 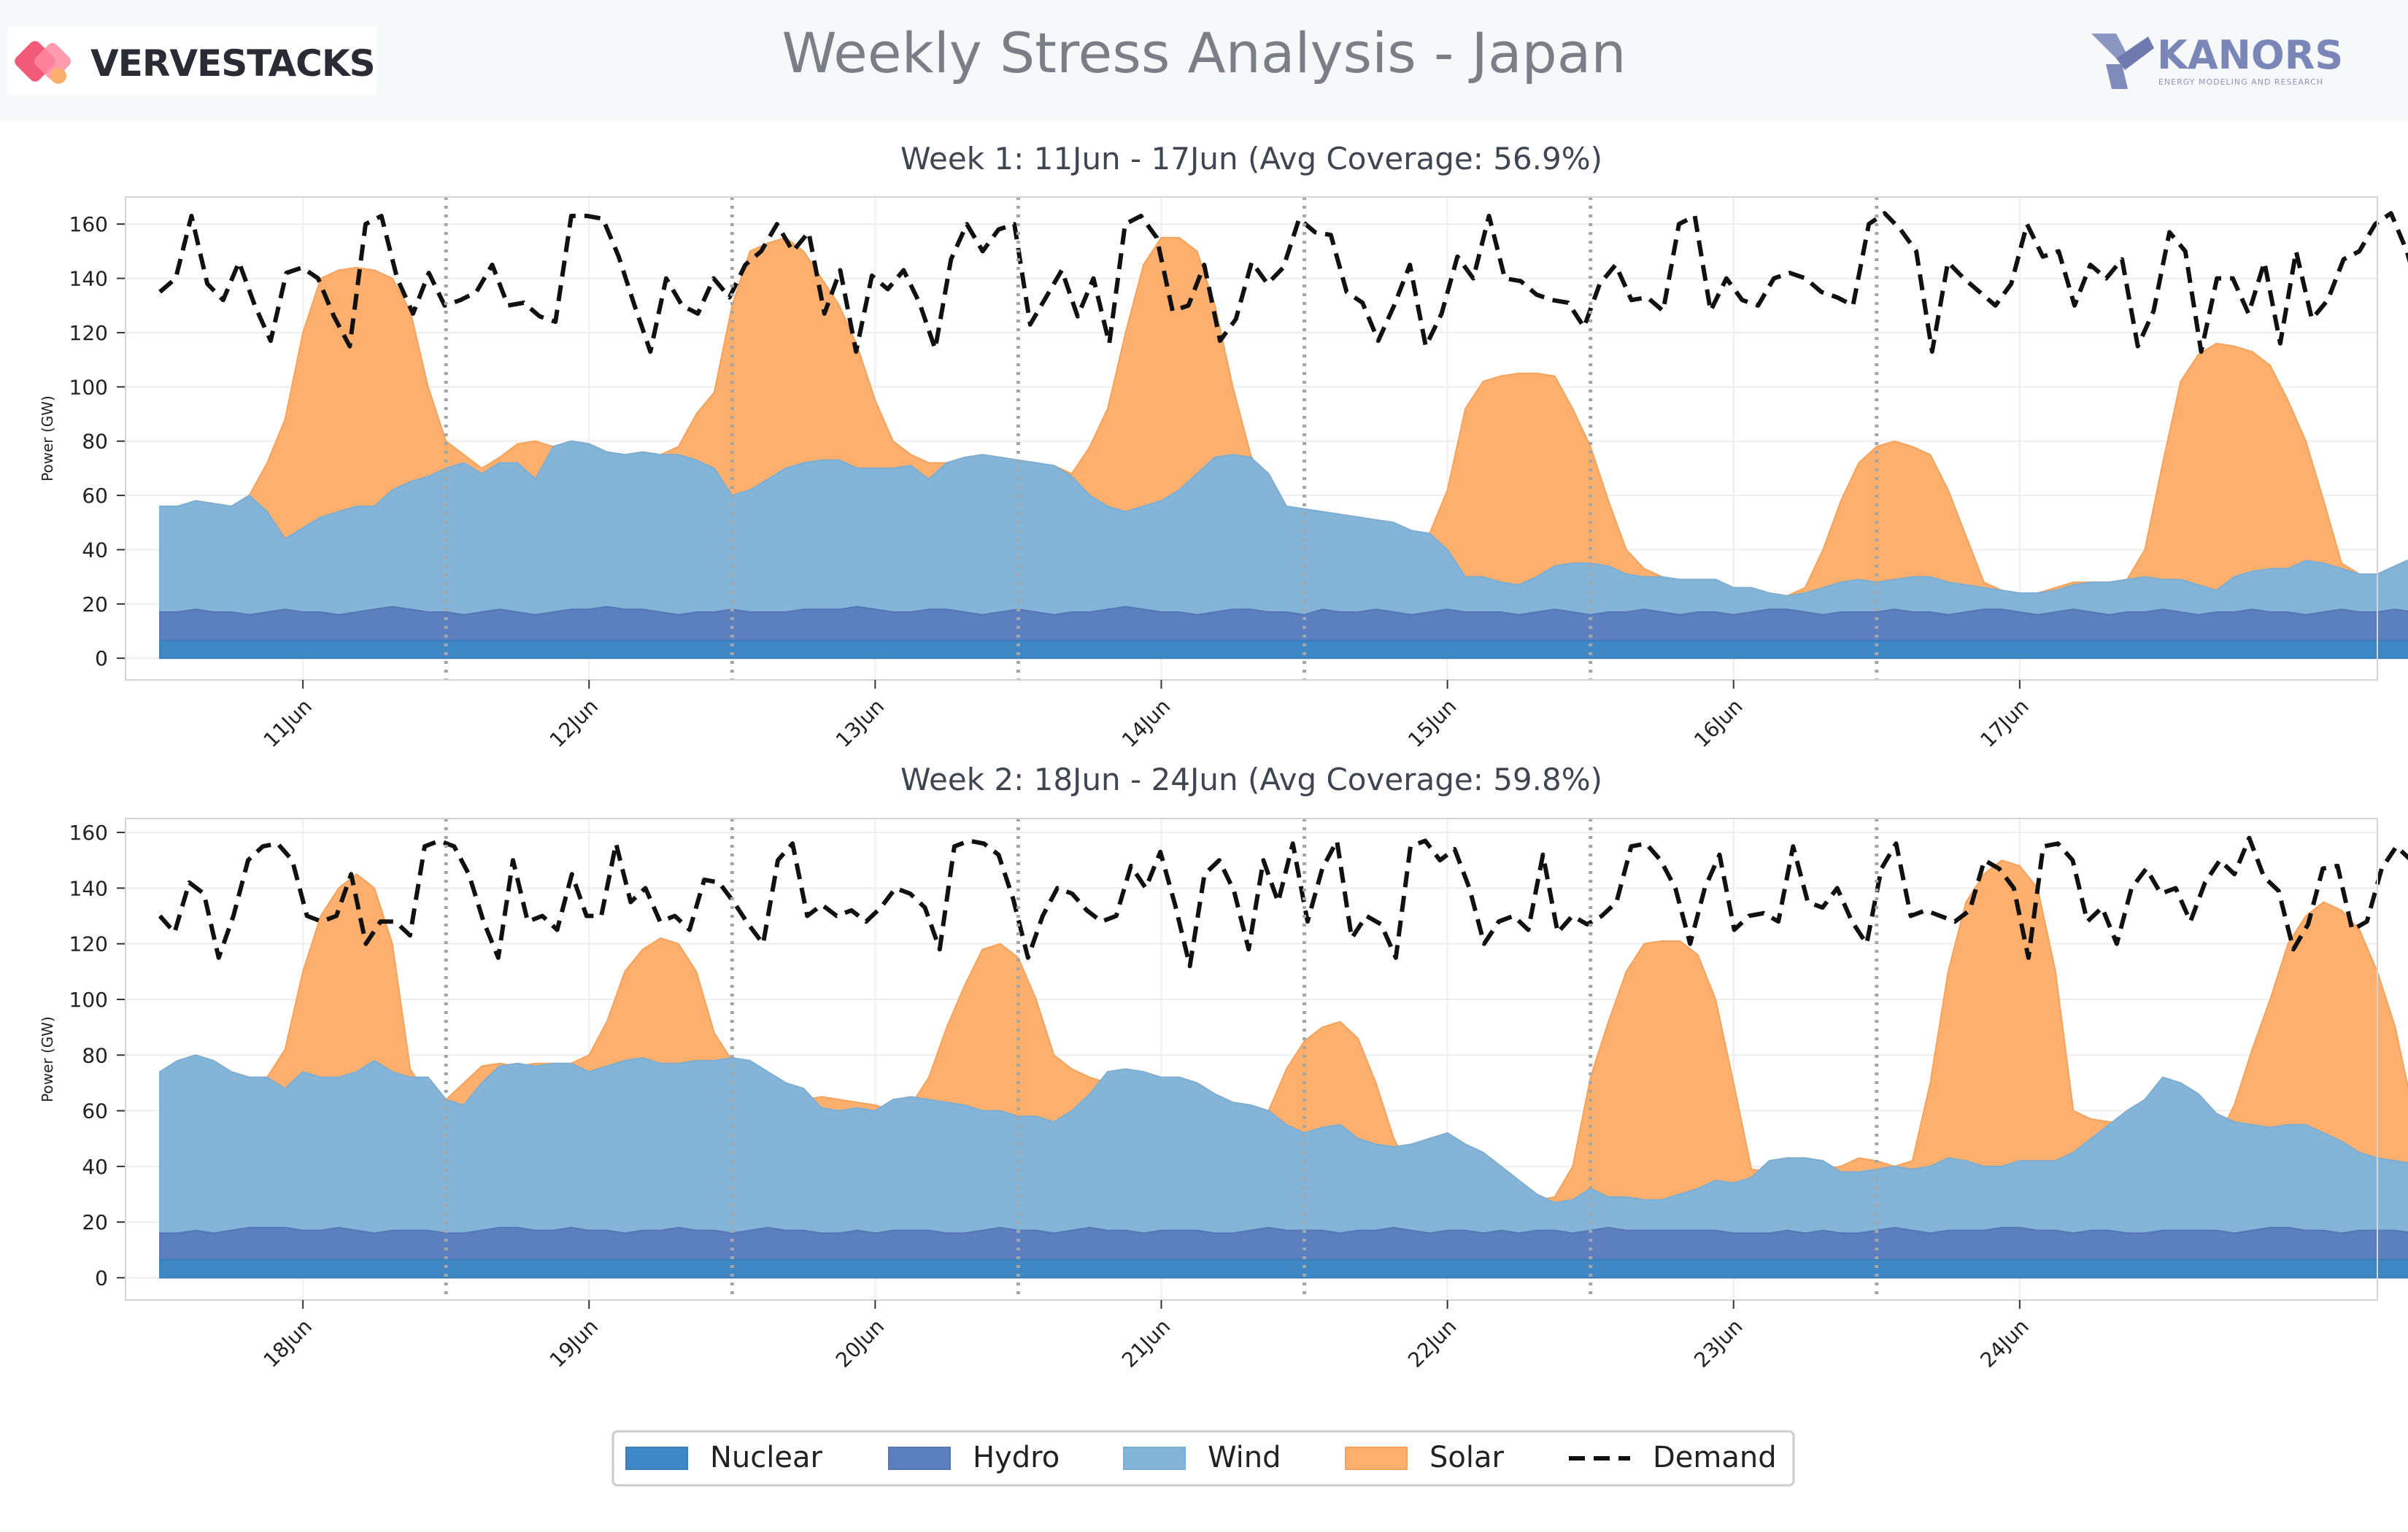 What do you see at coordinates (233, 64) in the screenshot?
I see `vervestacks-wordmark: VERVESTACKS` at bounding box center [233, 64].